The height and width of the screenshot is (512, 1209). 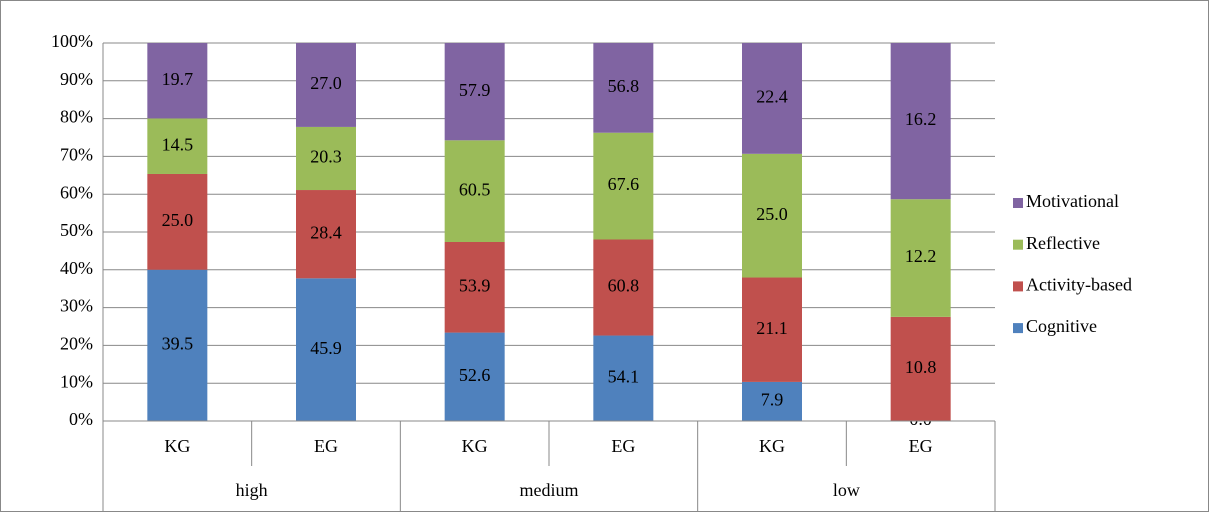 I want to click on data-label: 12.2, so click(x=921, y=256).